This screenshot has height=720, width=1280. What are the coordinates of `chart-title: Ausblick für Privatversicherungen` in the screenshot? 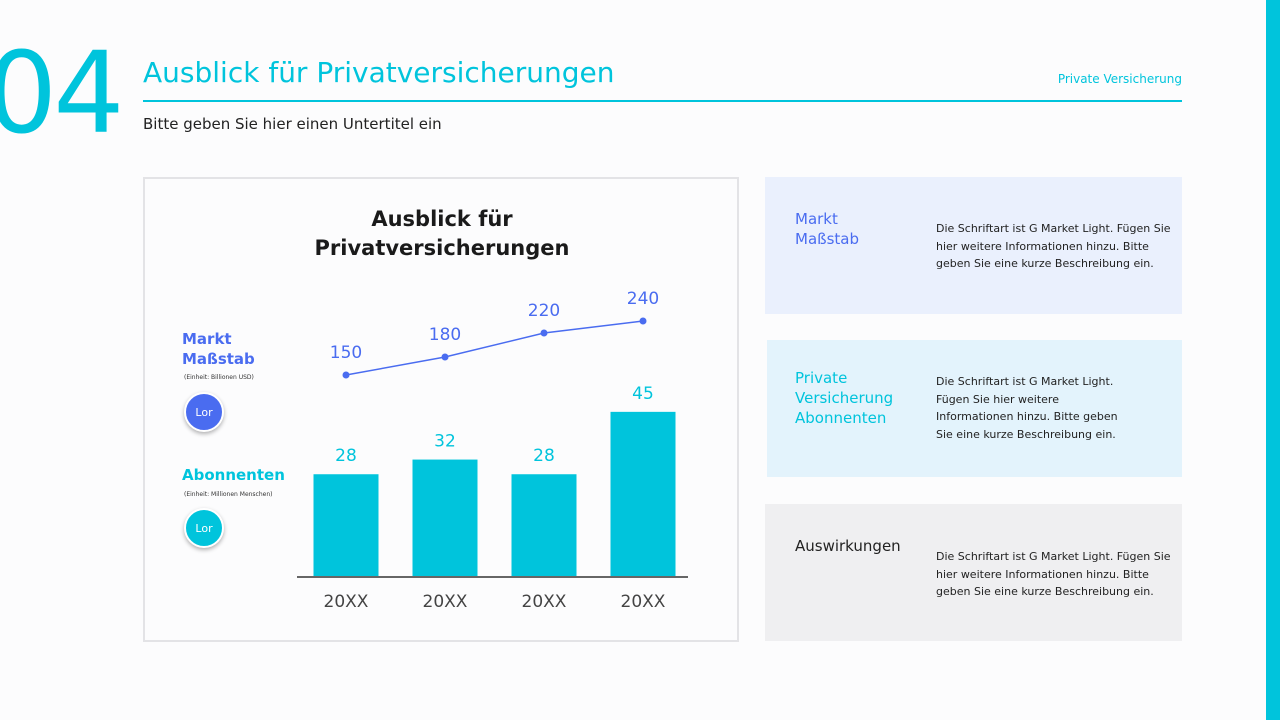 It's located at (442, 233).